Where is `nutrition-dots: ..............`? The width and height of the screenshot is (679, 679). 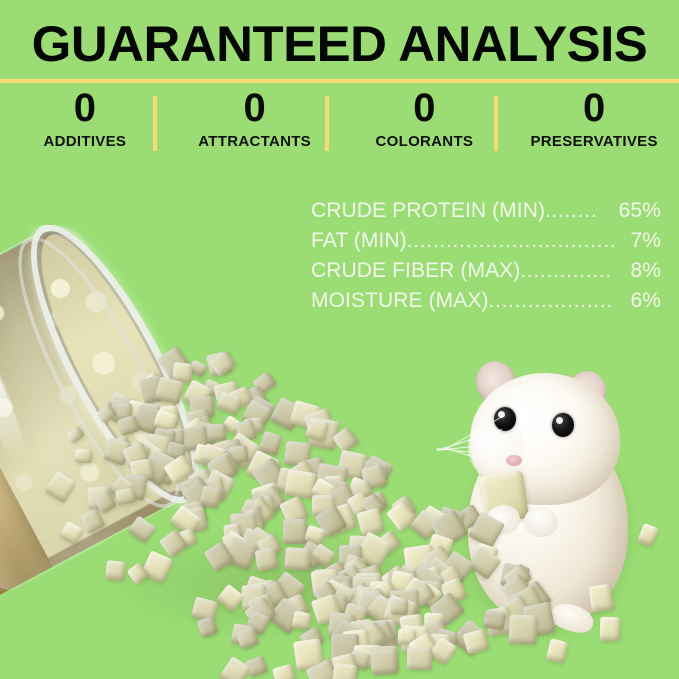 nutrition-dots: .............. is located at coordinates (566, 271).